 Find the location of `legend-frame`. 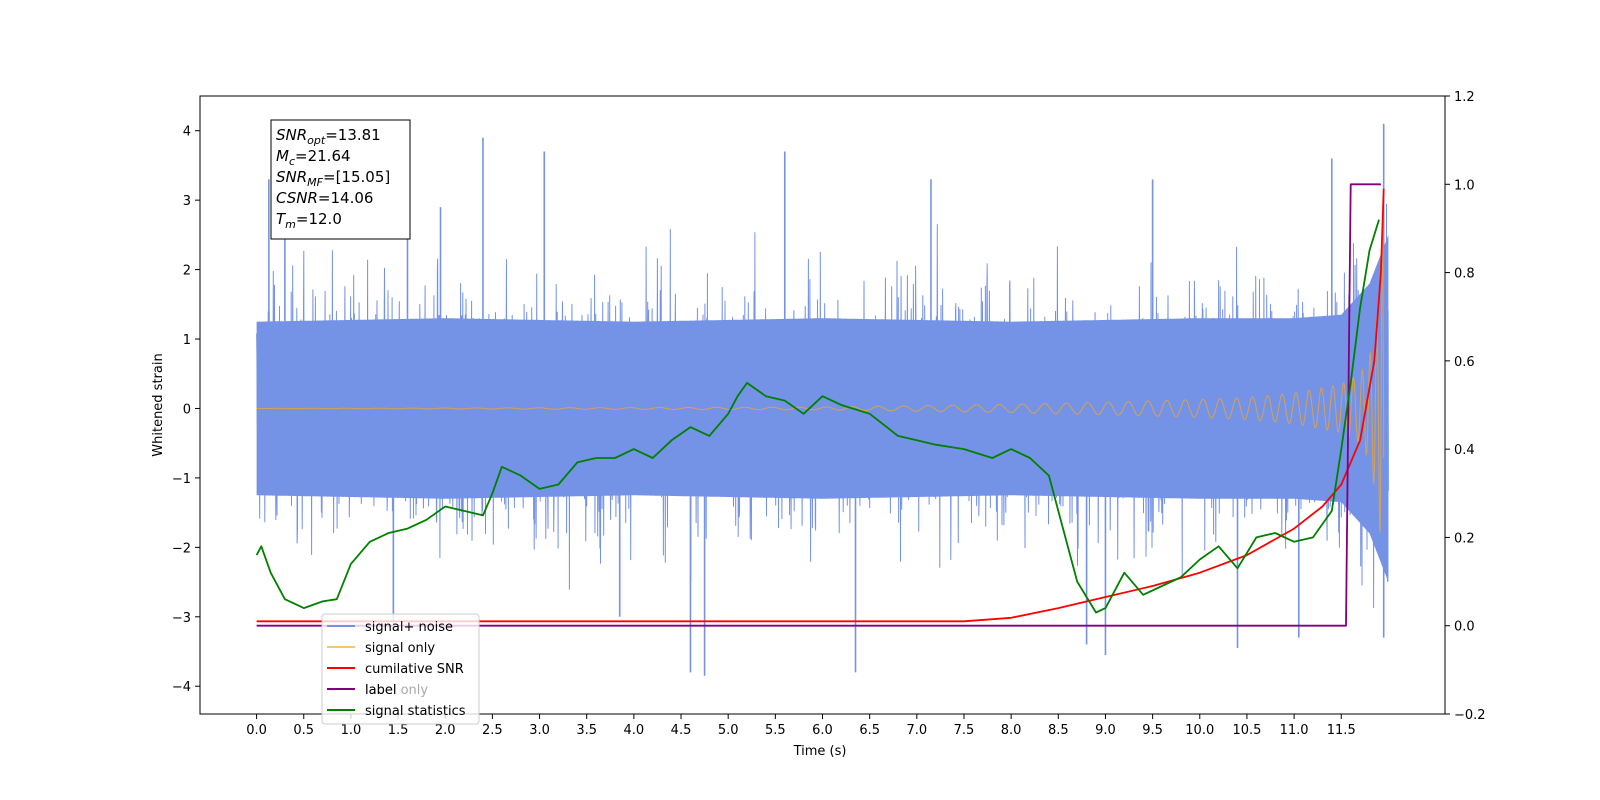

legend-frame is located at coordinates (400, 669).